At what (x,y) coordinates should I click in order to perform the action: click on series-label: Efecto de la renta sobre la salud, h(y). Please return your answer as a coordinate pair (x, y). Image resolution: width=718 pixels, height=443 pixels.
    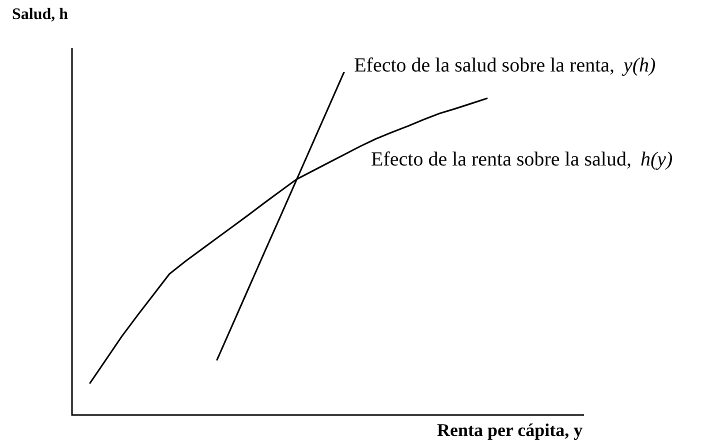
    Looking at the image, I should click on (522, 159).